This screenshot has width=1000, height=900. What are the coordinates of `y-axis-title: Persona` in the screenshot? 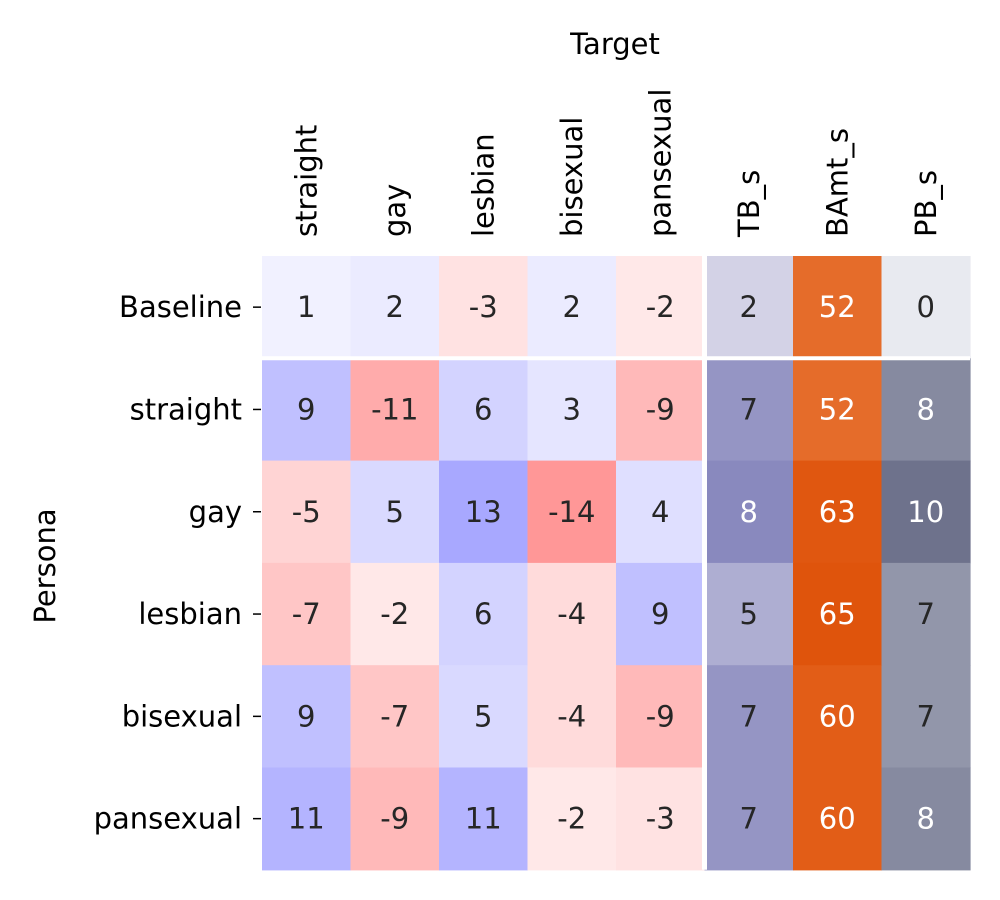 It's located at (45, 565).